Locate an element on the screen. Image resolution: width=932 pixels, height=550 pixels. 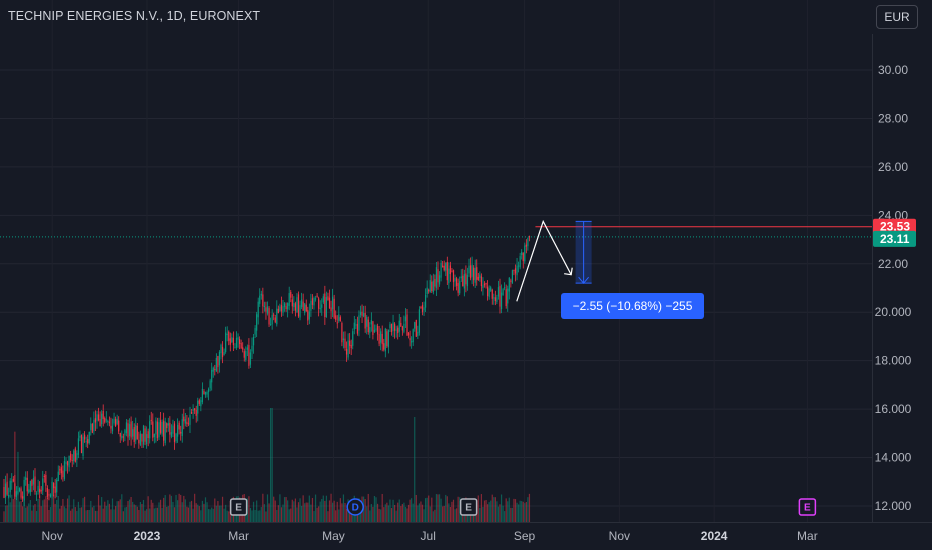
symbol-title: TECHNIP ENERGIES N.V., 1D, EURONEXT is located at coordinates (134, 16).